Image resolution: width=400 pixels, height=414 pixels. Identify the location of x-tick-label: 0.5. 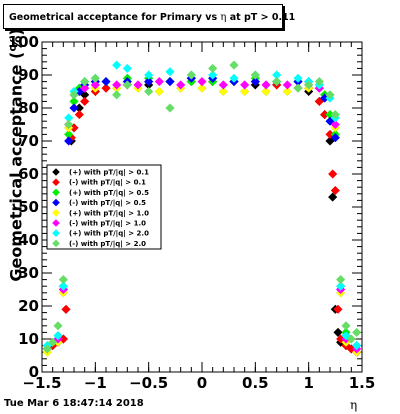
(255, 383).